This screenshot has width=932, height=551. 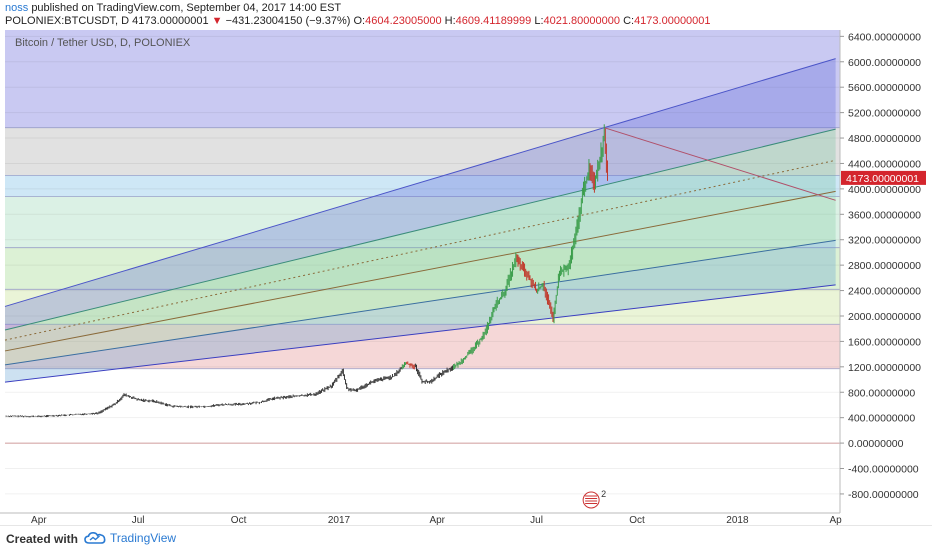 I want to click on y-axis-area, so click(x=886, y=271).